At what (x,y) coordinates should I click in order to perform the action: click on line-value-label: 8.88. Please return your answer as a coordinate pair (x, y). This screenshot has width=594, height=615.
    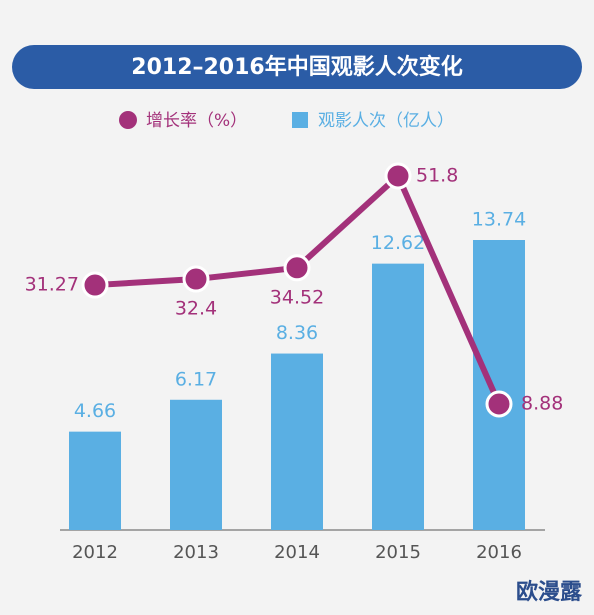
    Looking at the image, I should click on (542, 404).